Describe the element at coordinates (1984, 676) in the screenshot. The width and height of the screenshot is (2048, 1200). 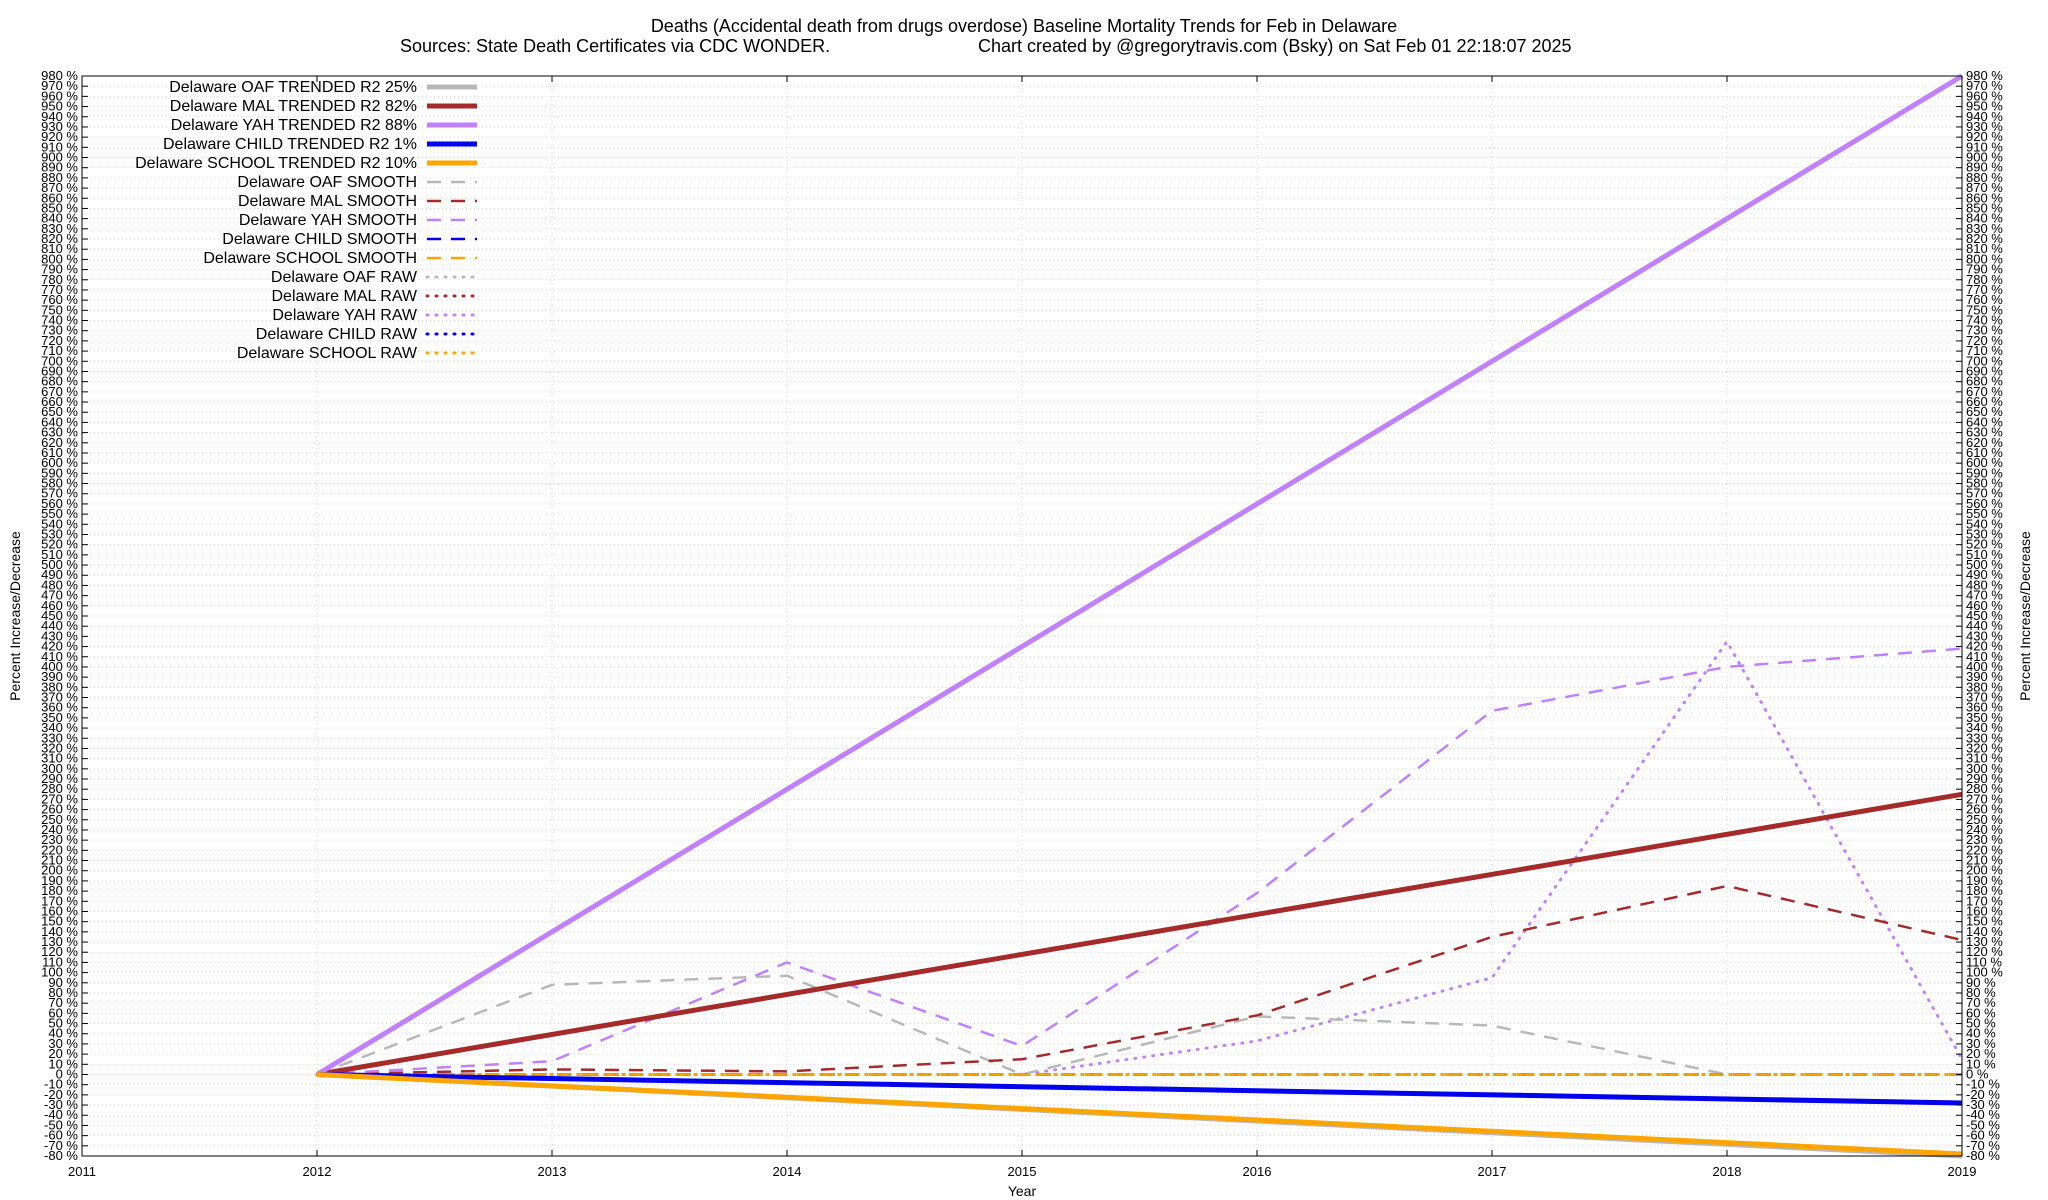
I see `y-tick-label-right: 390 %` at that location.